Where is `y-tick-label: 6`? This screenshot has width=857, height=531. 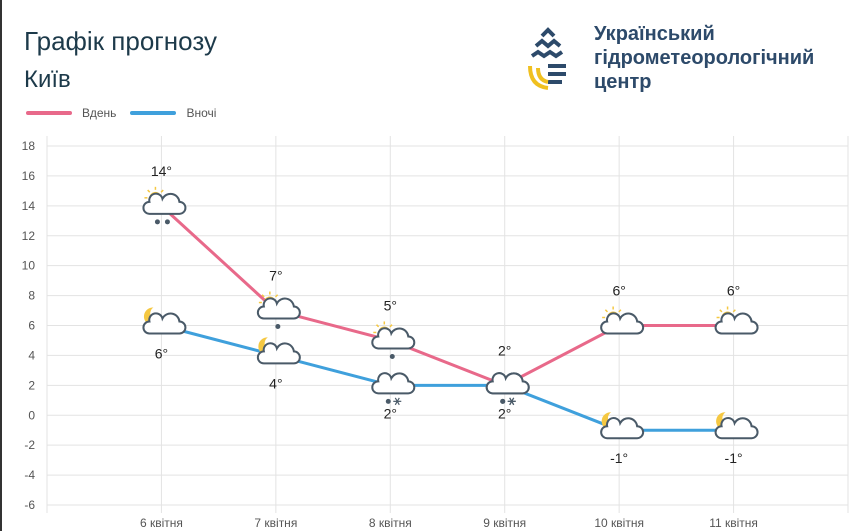
y-tick-label: 6 is located at coordinates (31, 326).